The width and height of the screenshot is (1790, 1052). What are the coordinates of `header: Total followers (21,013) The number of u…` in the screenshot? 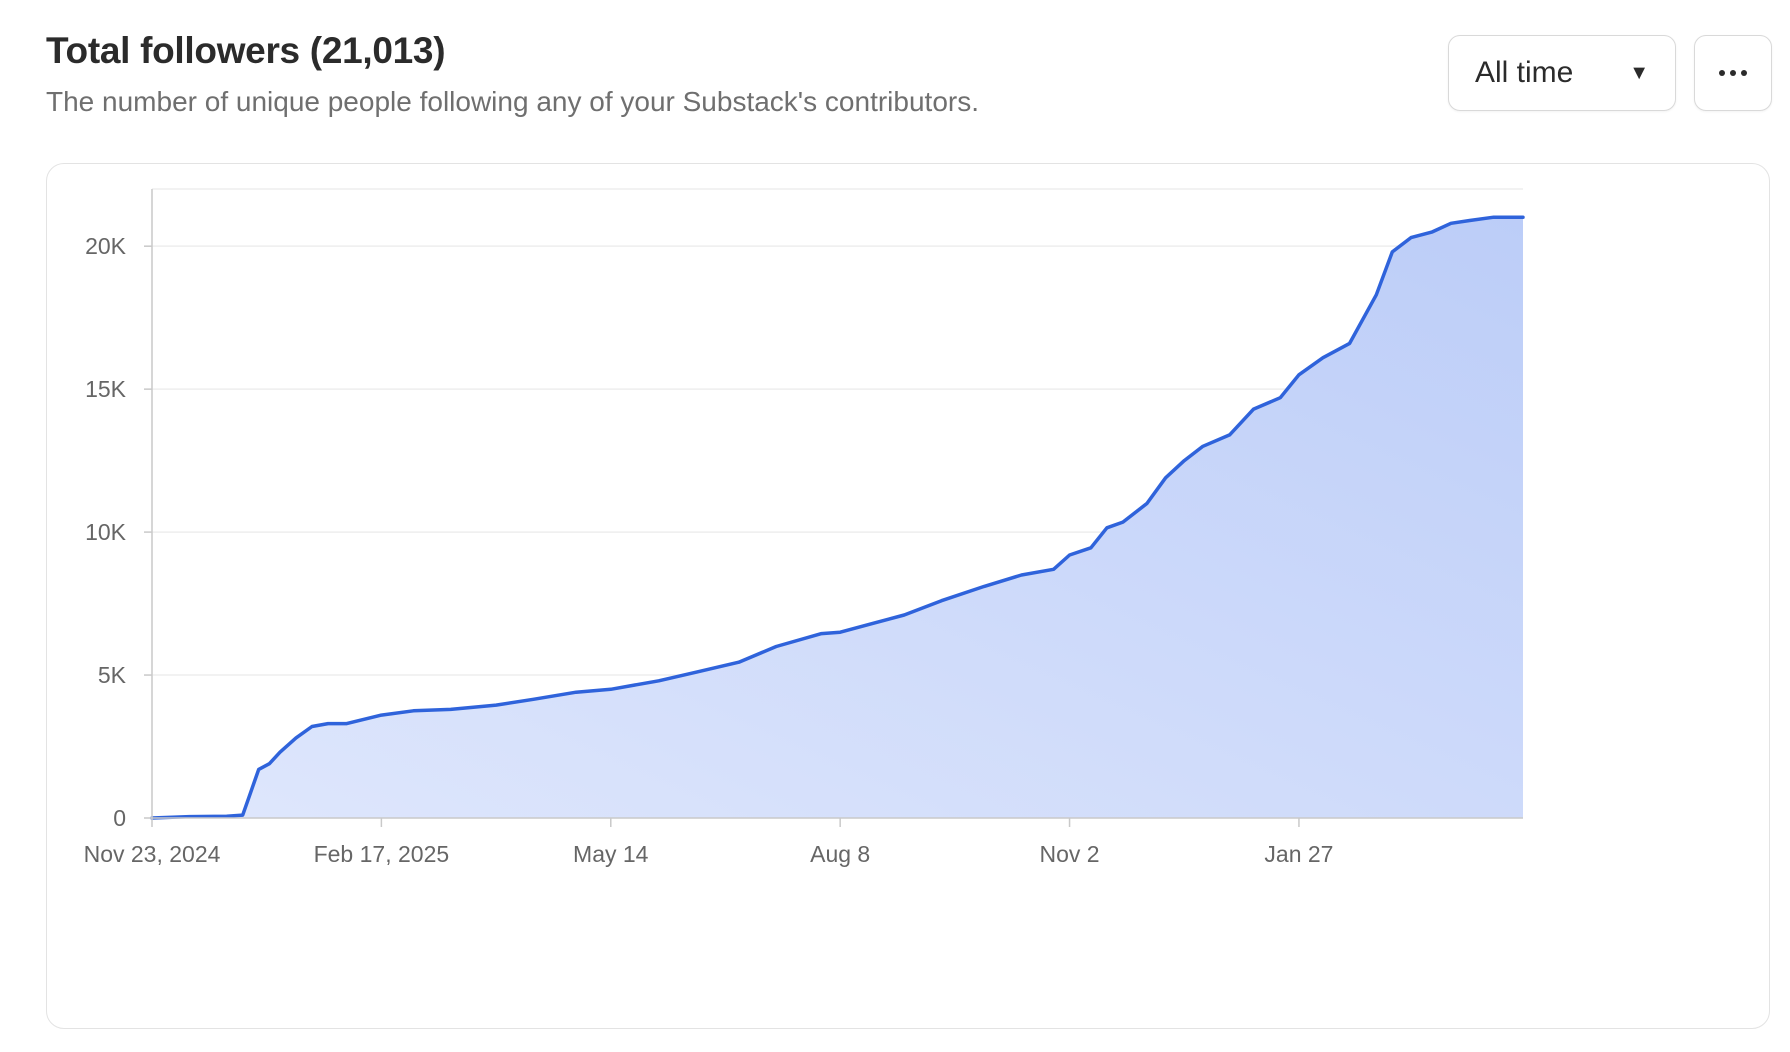 It's located at (512, 74).